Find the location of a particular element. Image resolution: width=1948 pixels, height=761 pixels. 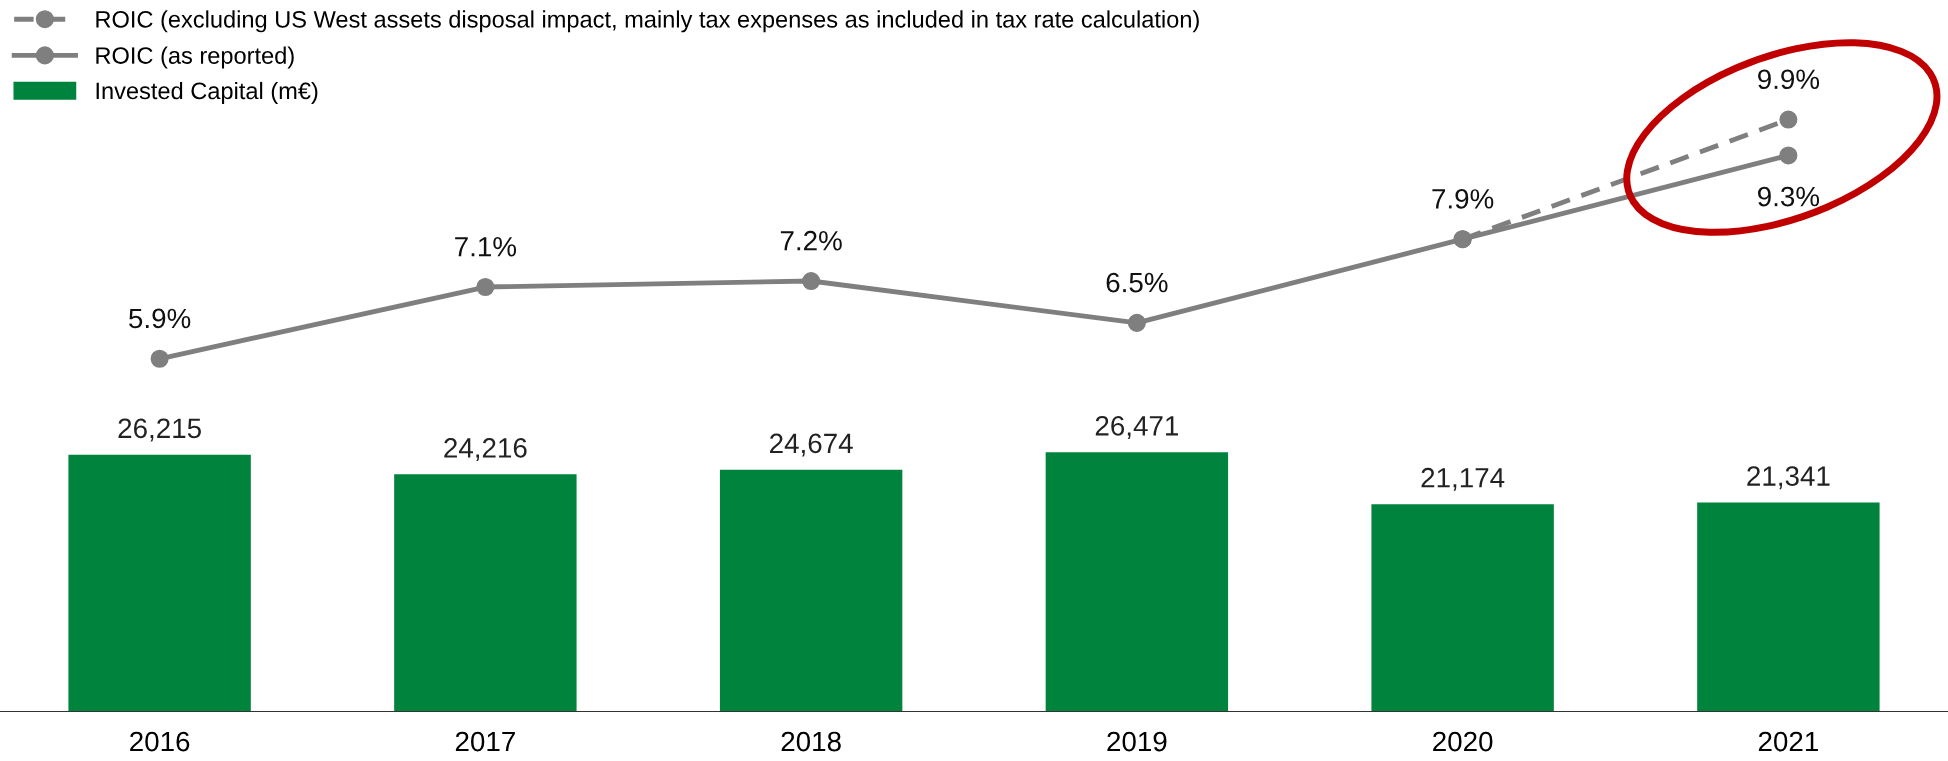

data-label: 6.5% is located at coordinates (1137, 282).